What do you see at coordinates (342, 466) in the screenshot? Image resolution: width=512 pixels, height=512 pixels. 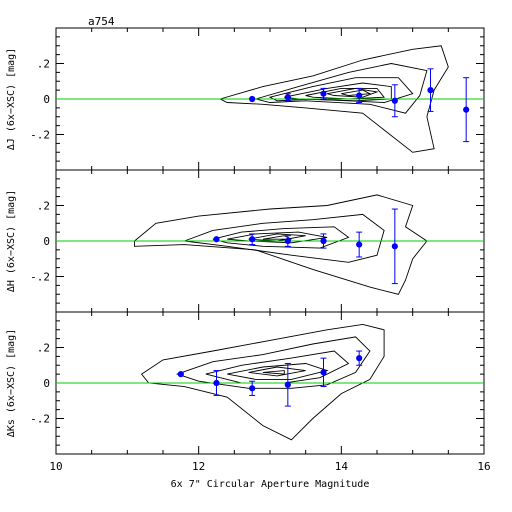 I see `x-tick-label: 14` at bounding box center [342, 466].